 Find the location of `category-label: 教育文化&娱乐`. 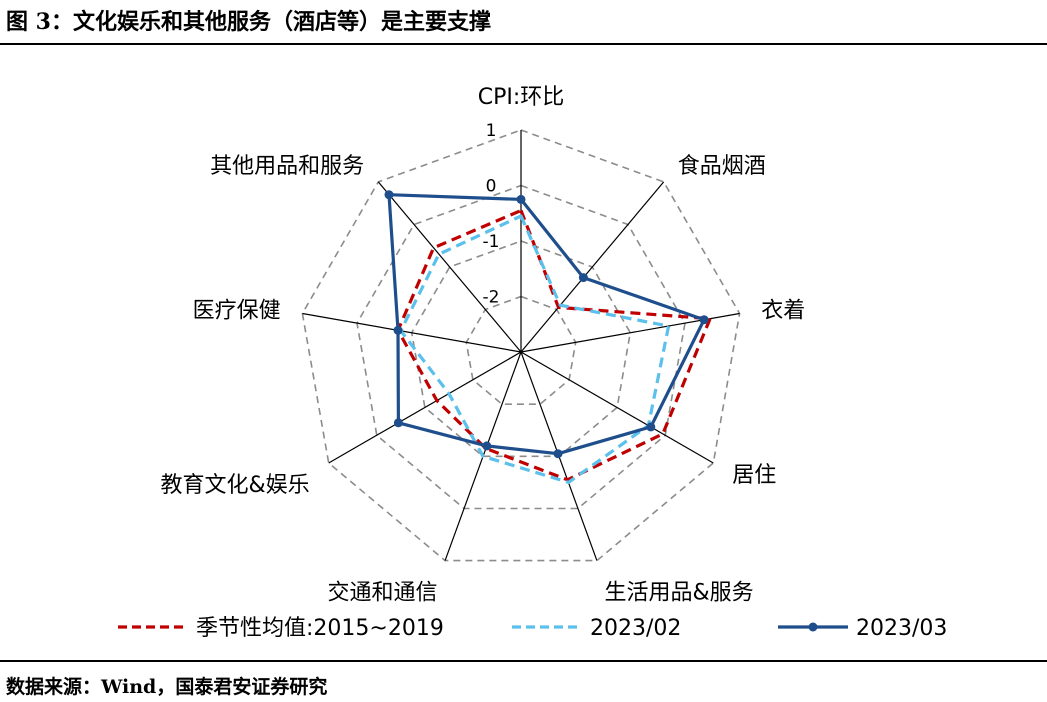

category-label: 教育文化&娱乐 is located at coordinates (235, 485).